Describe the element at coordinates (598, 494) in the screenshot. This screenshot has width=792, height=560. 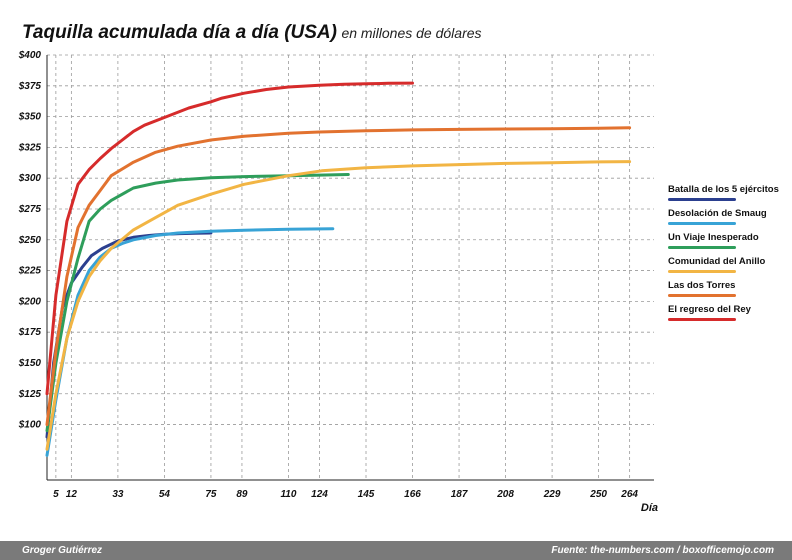
I see `x-tick-label: 250` at that location.